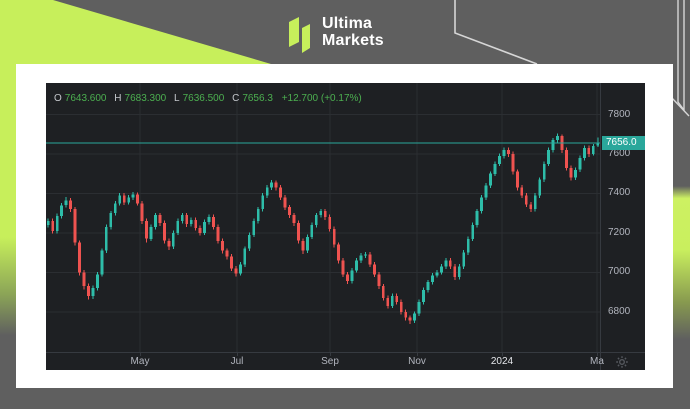 The image size is (690, 409). Describe the element at coordinates (58, 98) in the screenshot. I see `legend-open-label: O` at that location.